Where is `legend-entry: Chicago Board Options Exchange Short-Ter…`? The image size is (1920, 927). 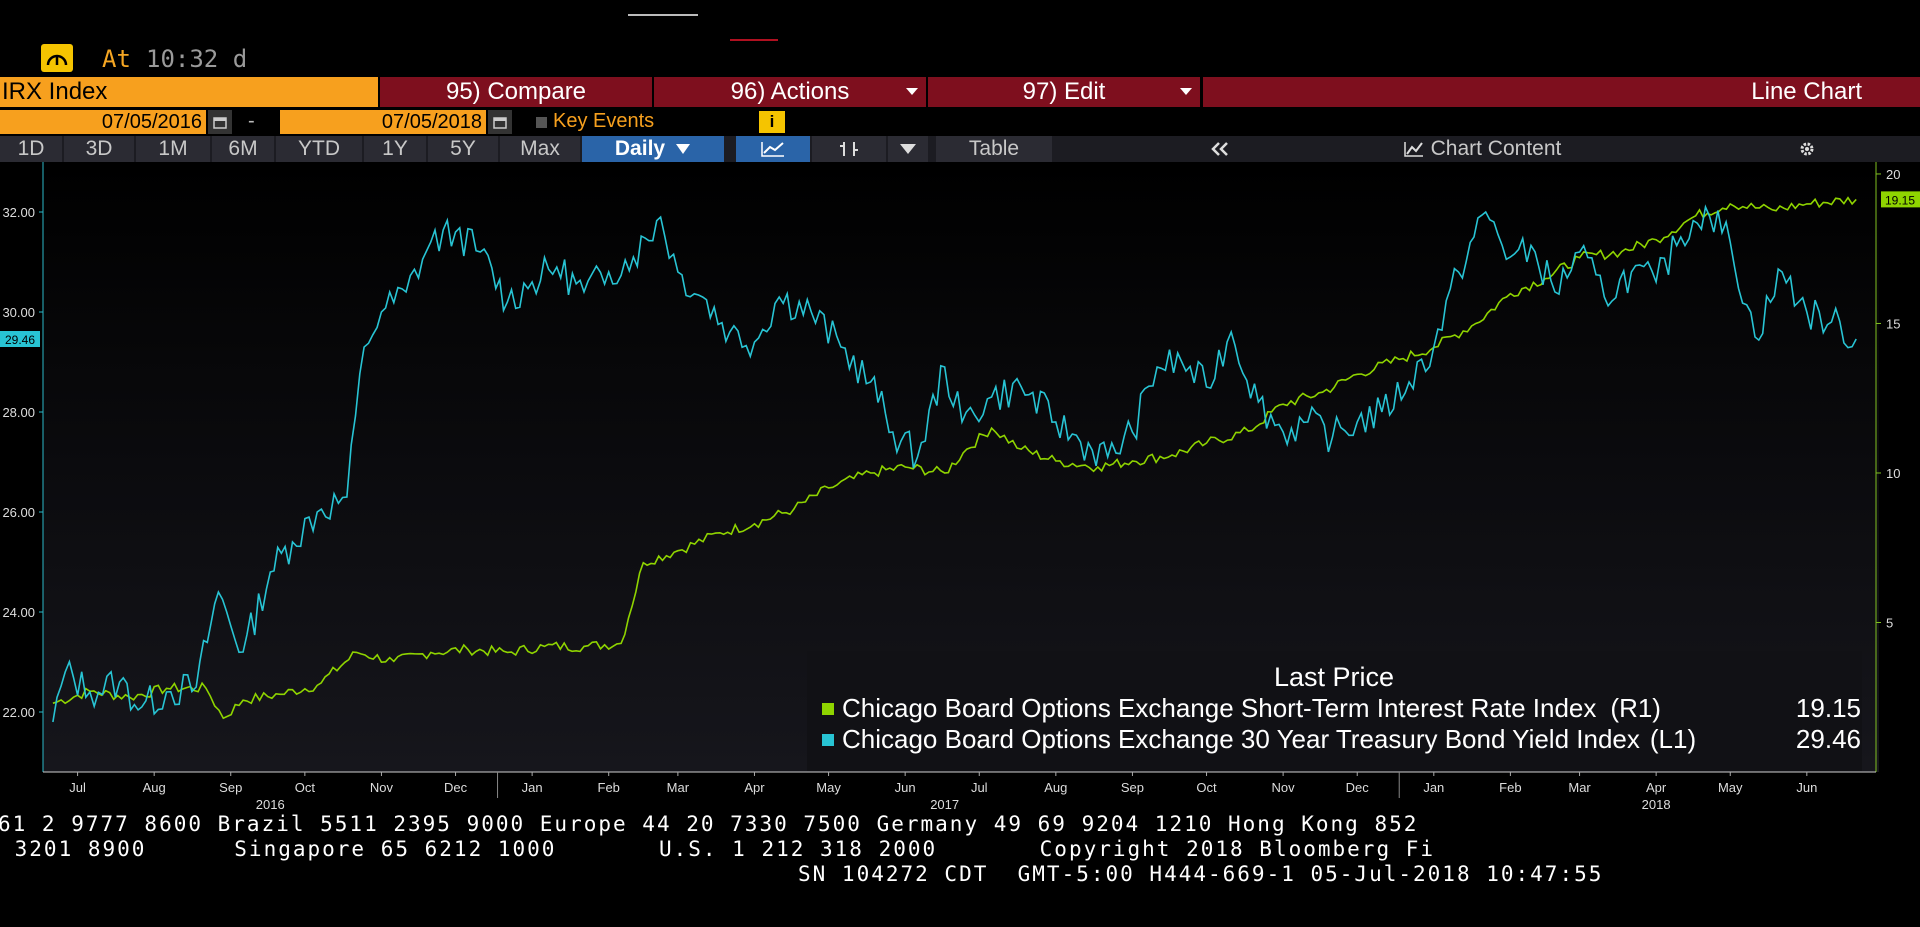 legend-entry: Chicago Board Options Exchange Short-Ter… is located at coordinates (1241, 708).